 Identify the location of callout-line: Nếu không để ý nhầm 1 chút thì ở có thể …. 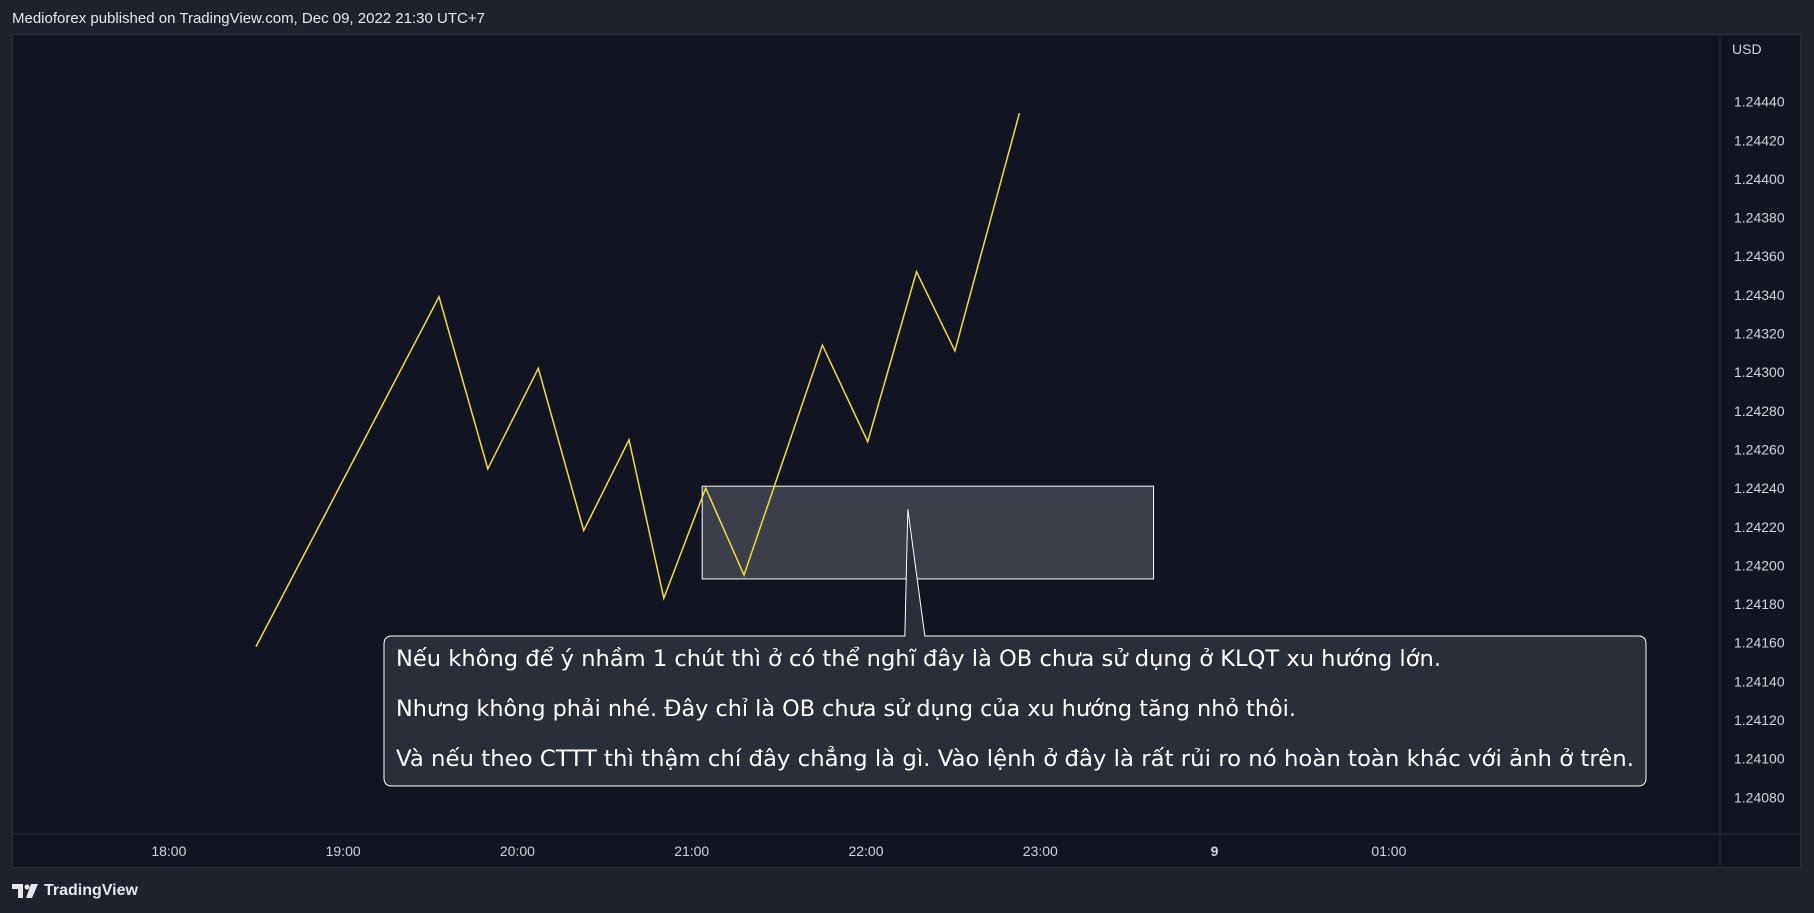
(918, 659).